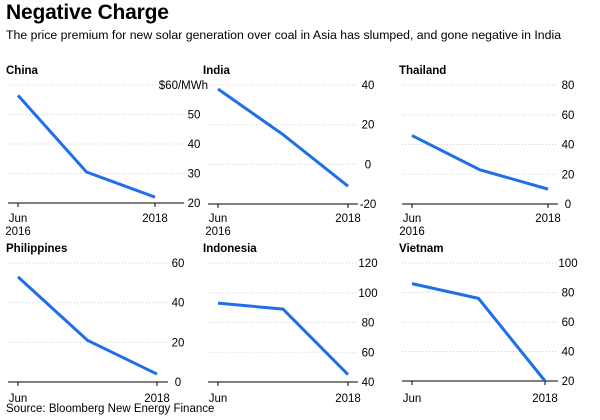 The width and height of the screenshot is (600, 420). Describe the element at coordinates (194, 175) in the screenshot. I see `y-tick-label: 30` at that location.